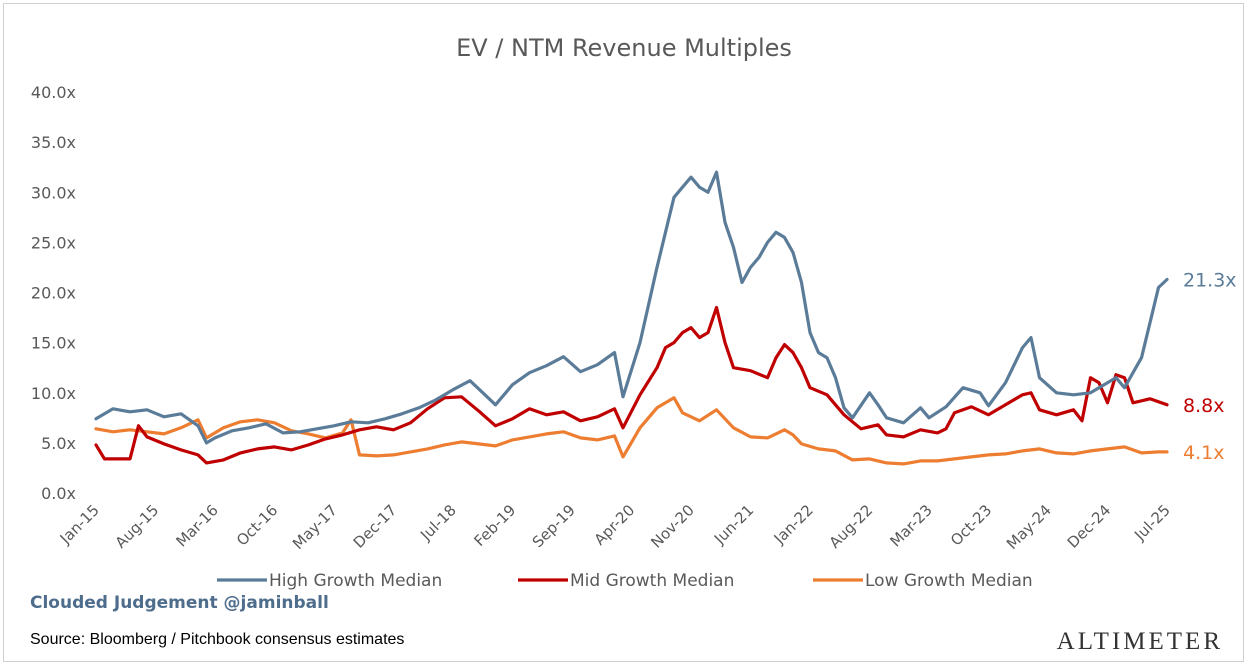 This screenshot has height=667, width=1249. I want to click on x-tick-label: Apr-20, so click(615, 525).